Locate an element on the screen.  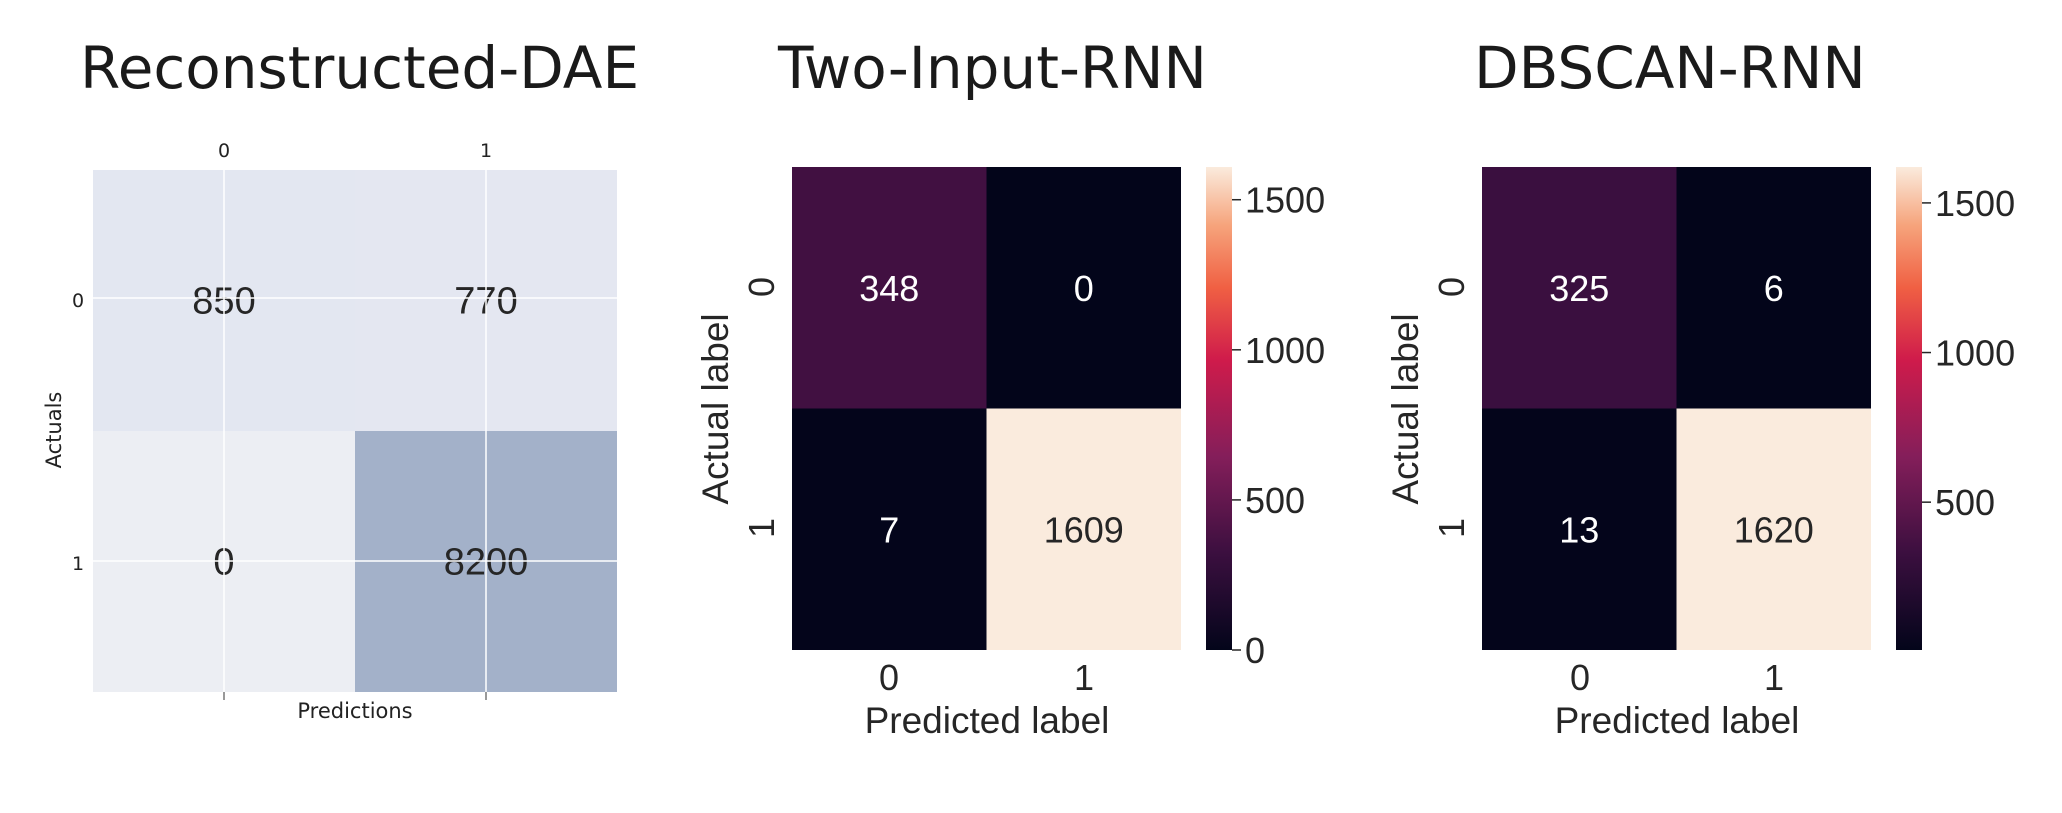
panel-title: DBSCAN-RNN is located at coordinates (1670, 68).